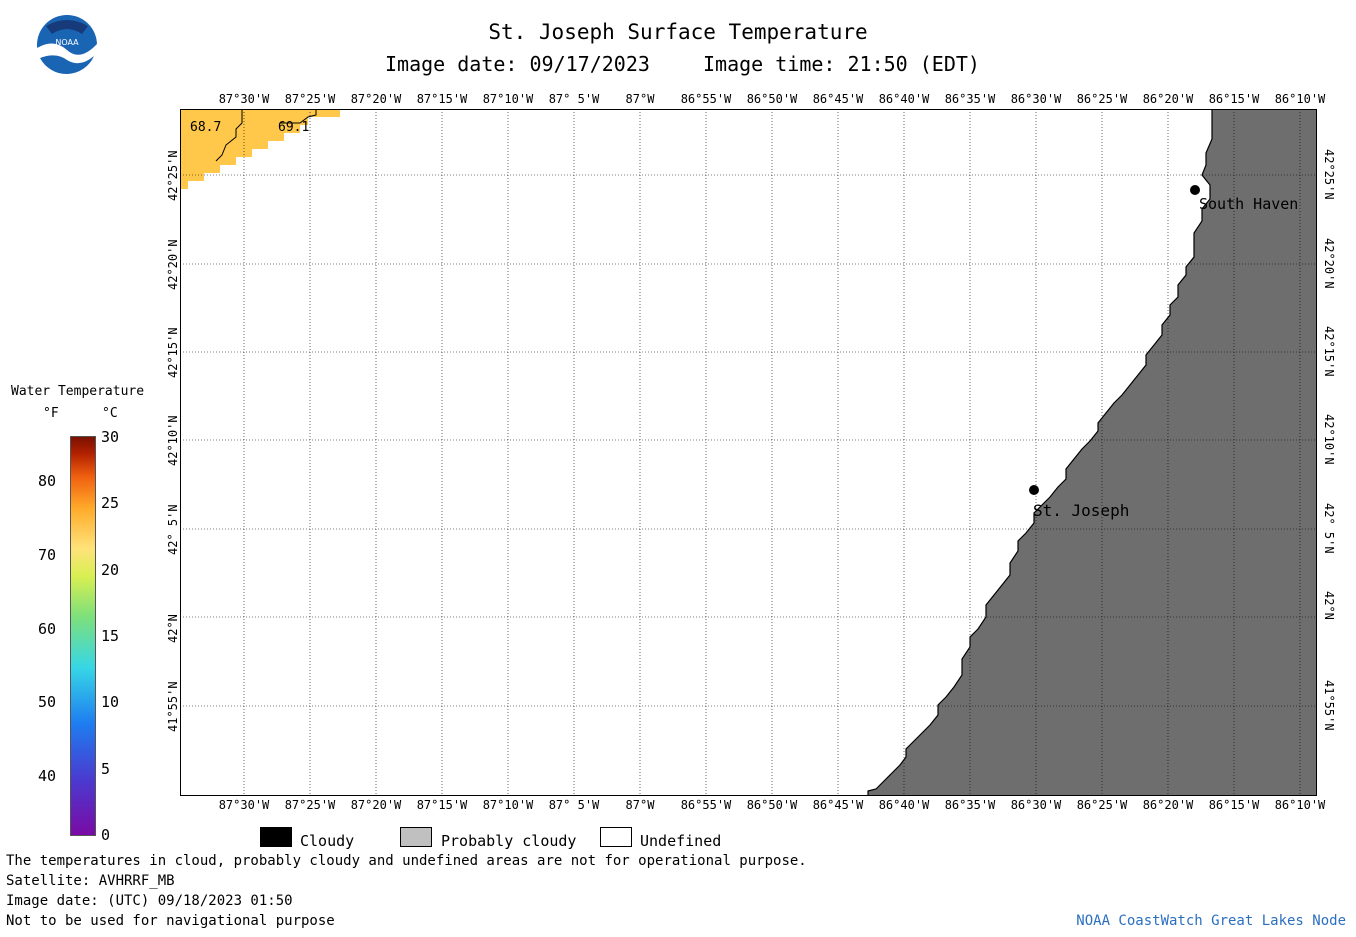  What do you see at coordinates (1329, 705) in the screenshot?
I see `lat-tick-label-right: 41°55'N` at bounding box center [1329, 705].